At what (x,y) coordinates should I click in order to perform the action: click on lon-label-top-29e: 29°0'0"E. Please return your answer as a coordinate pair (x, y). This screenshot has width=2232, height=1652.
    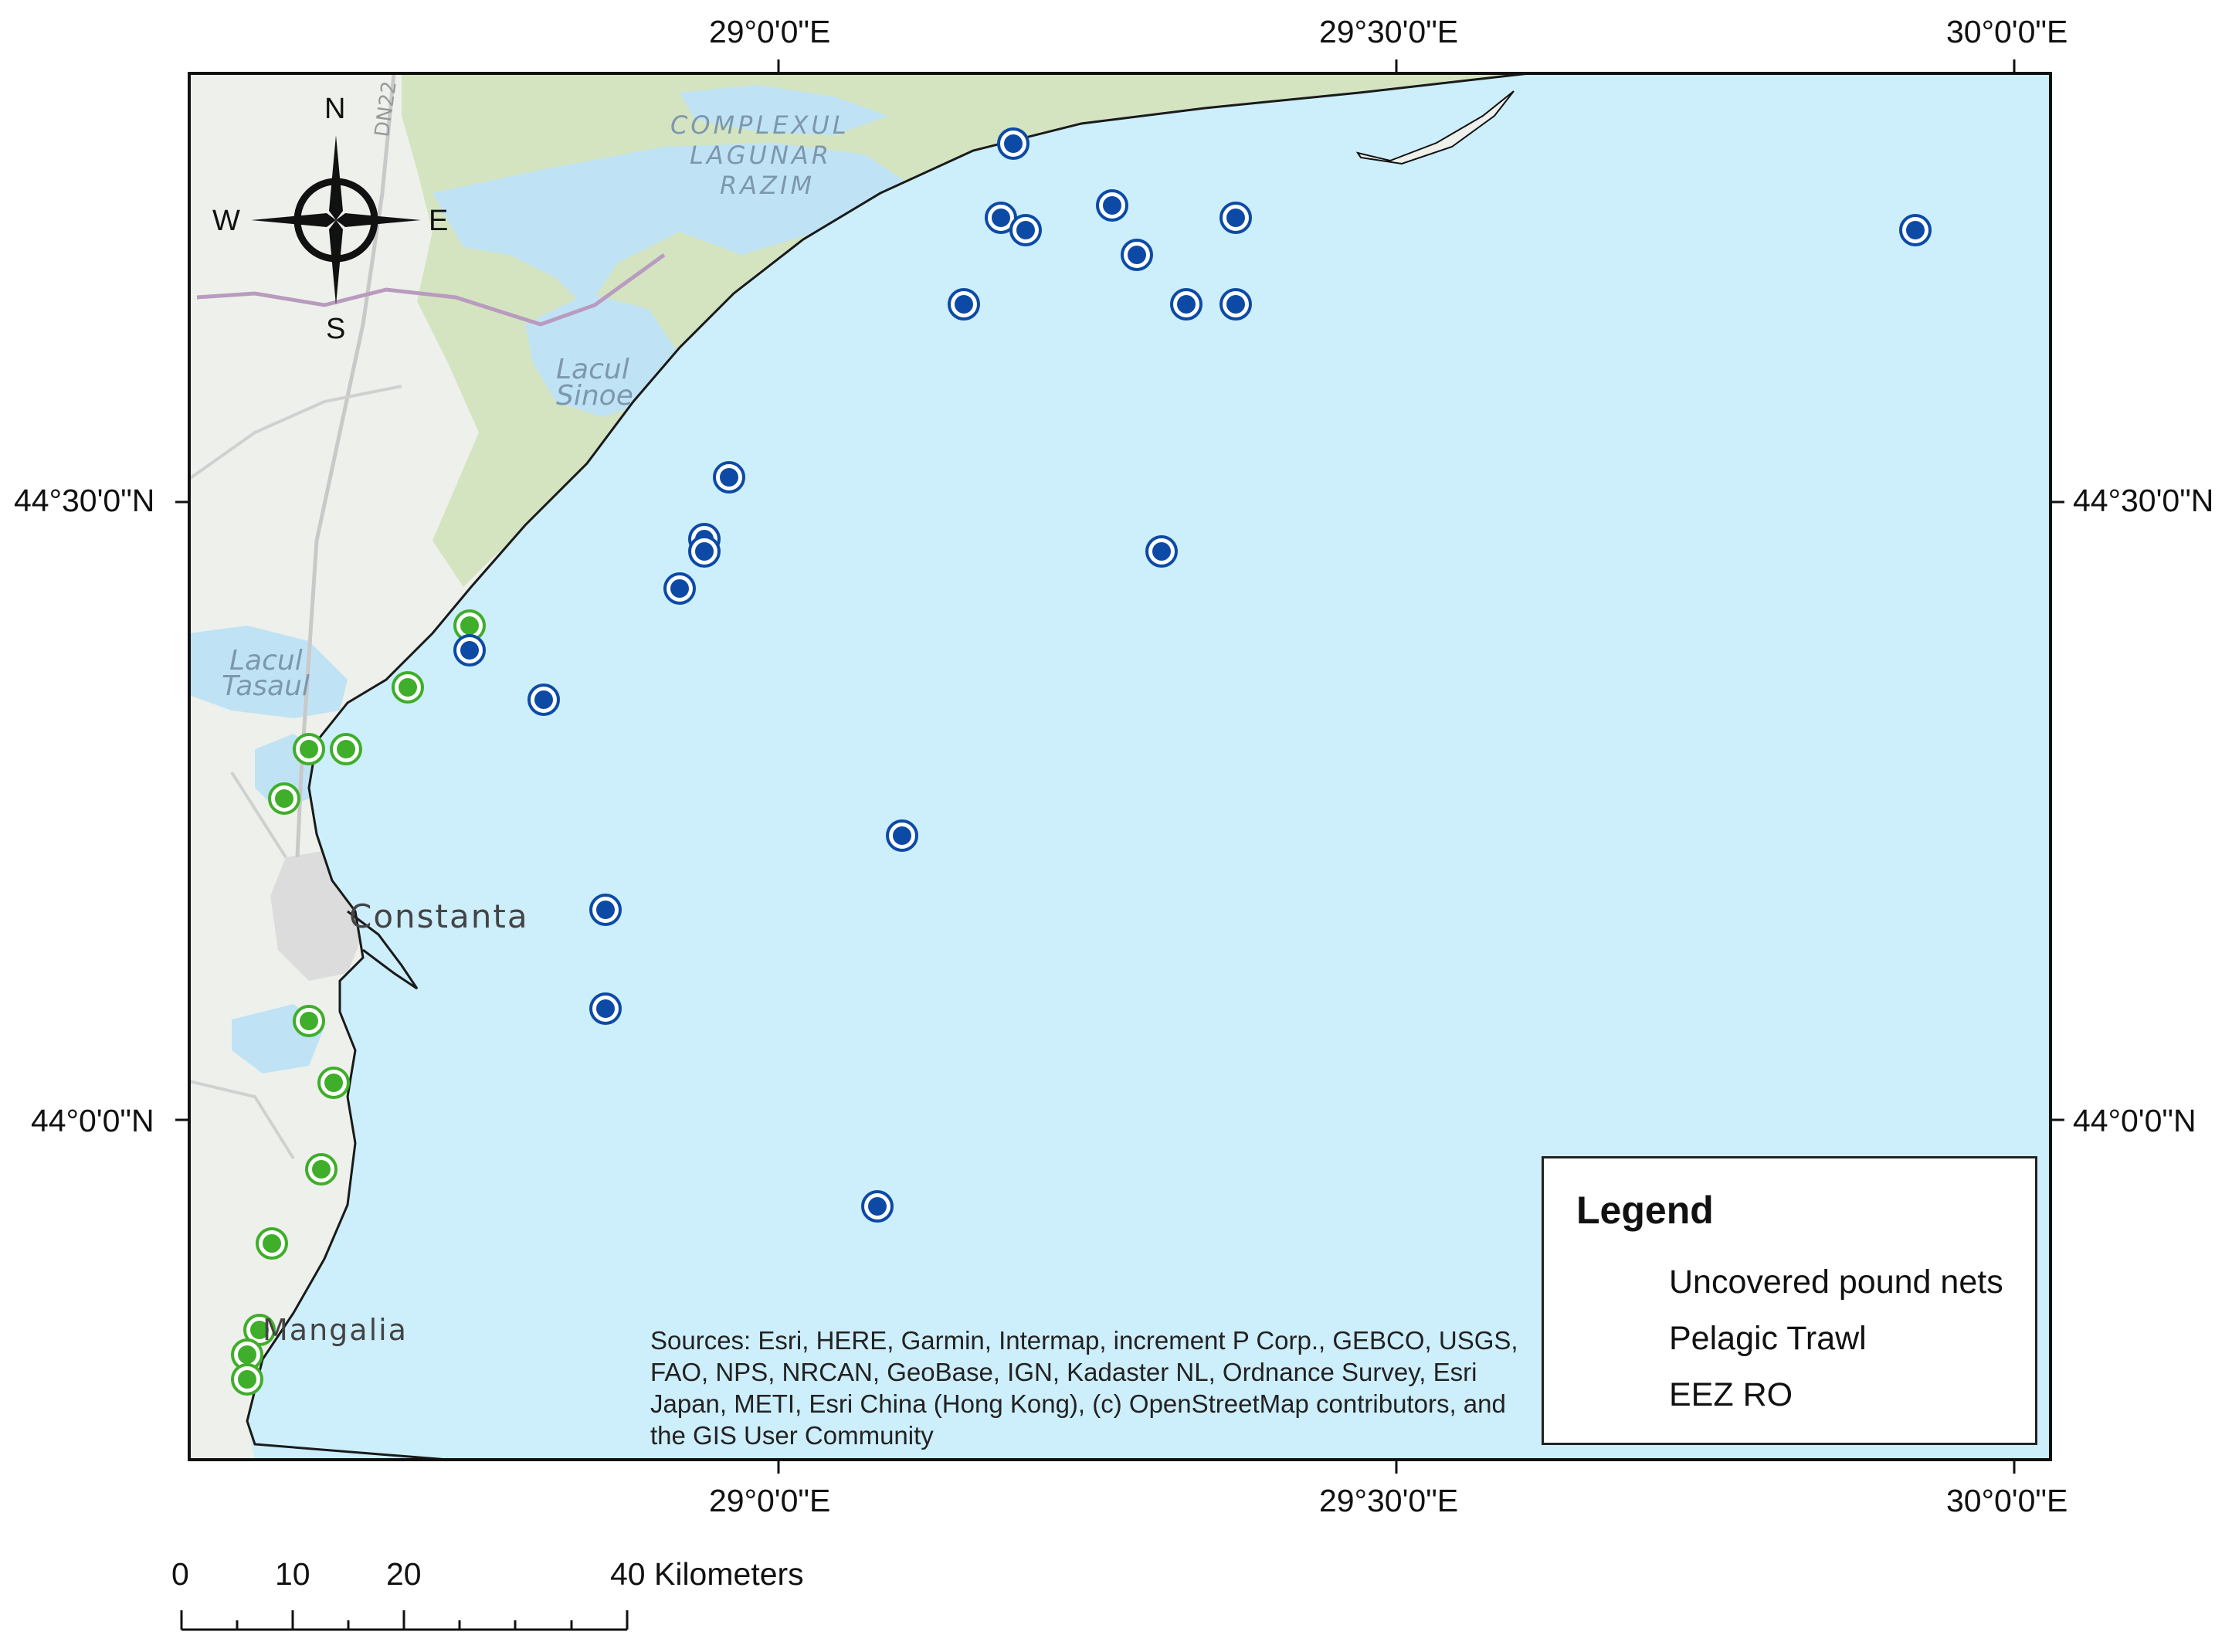
    Looking at the image, I should click on (770, 31).